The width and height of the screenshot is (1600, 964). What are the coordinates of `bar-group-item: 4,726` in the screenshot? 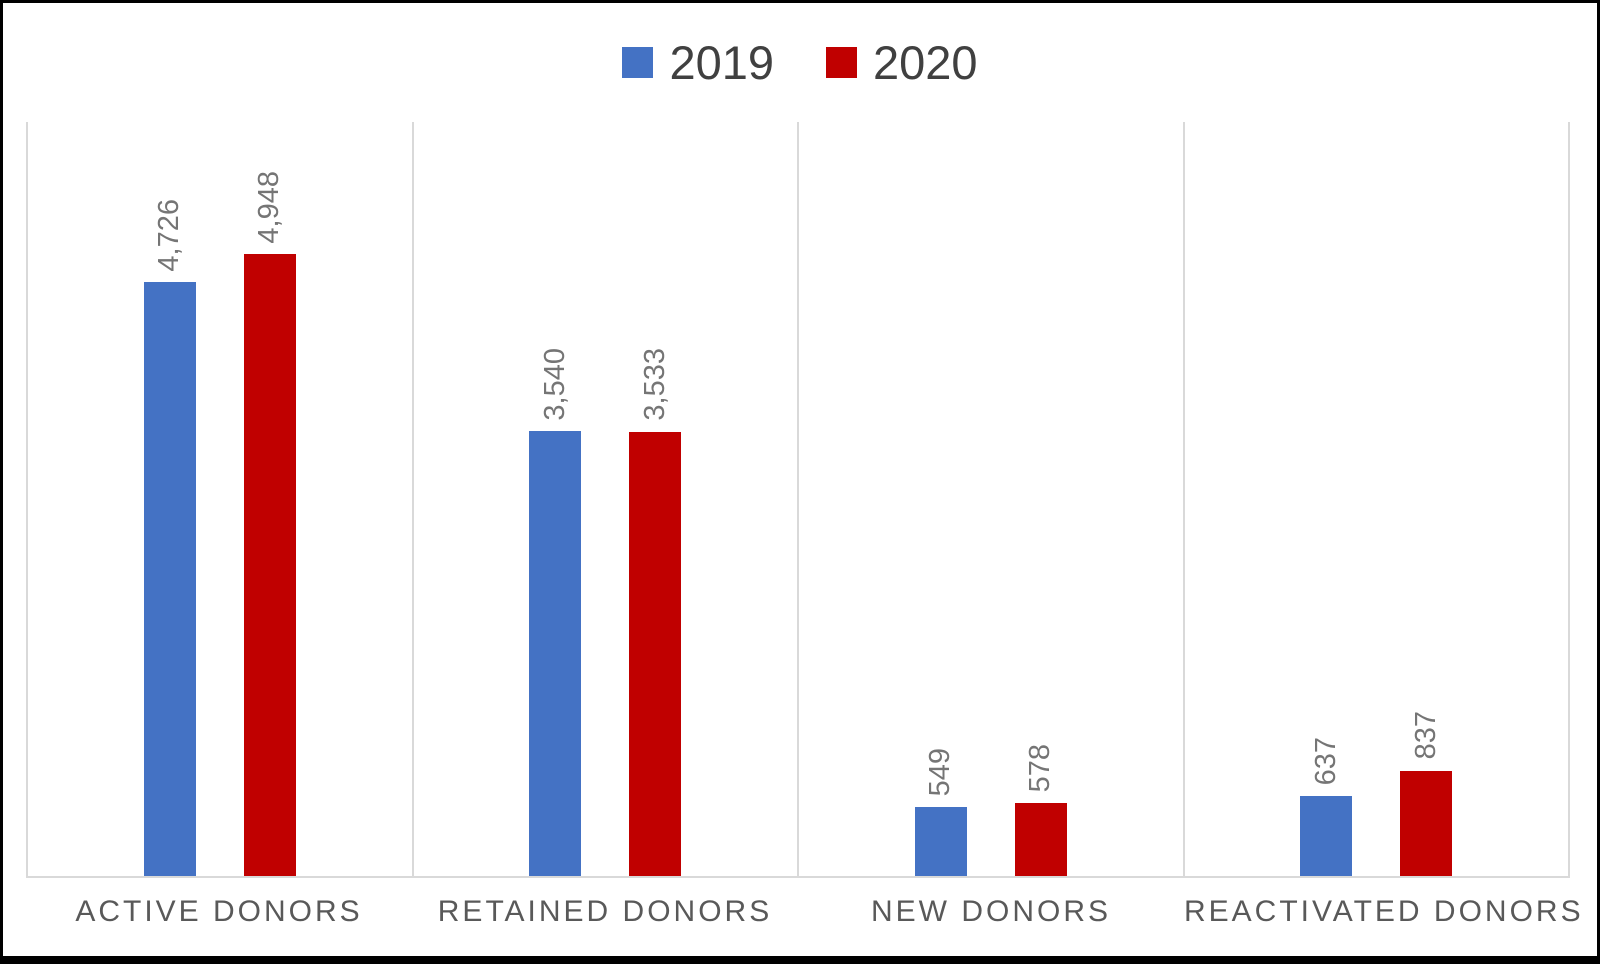 It's located at (169, 499).